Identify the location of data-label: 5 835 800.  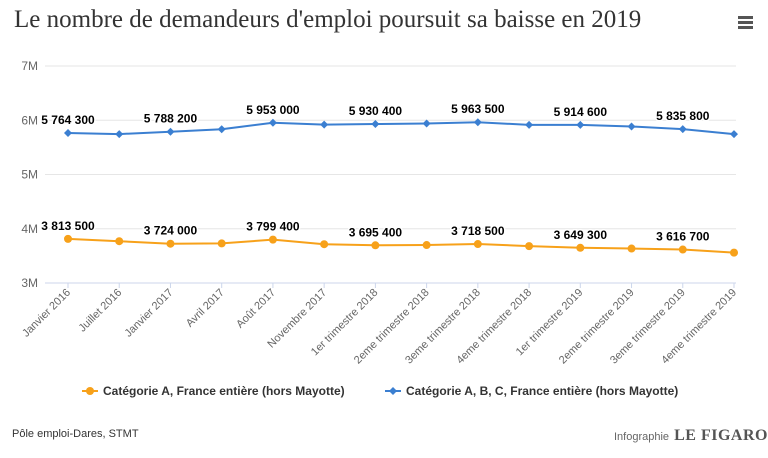
(683, 116).